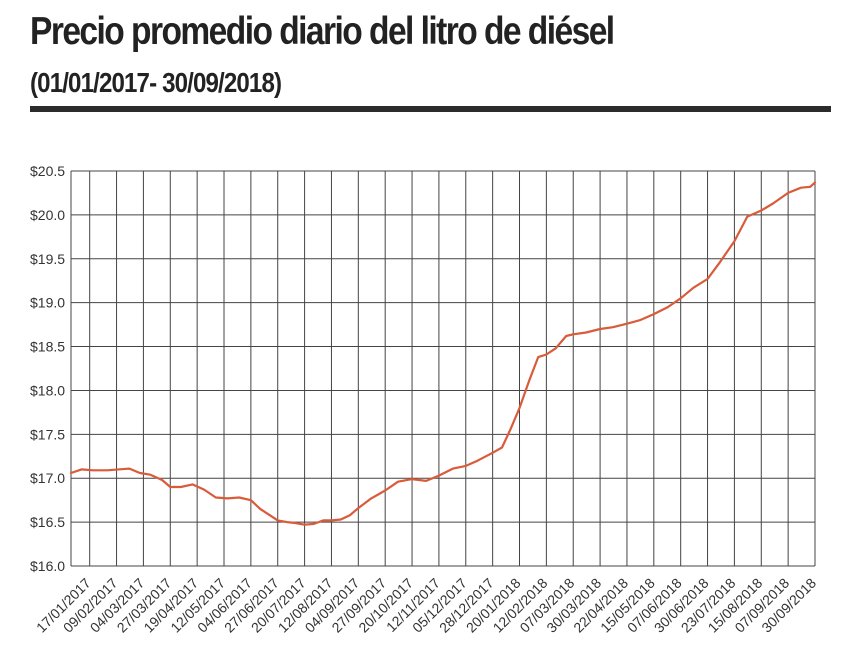  I want to click on y-tick-label: $16.5, so click(47, 522).